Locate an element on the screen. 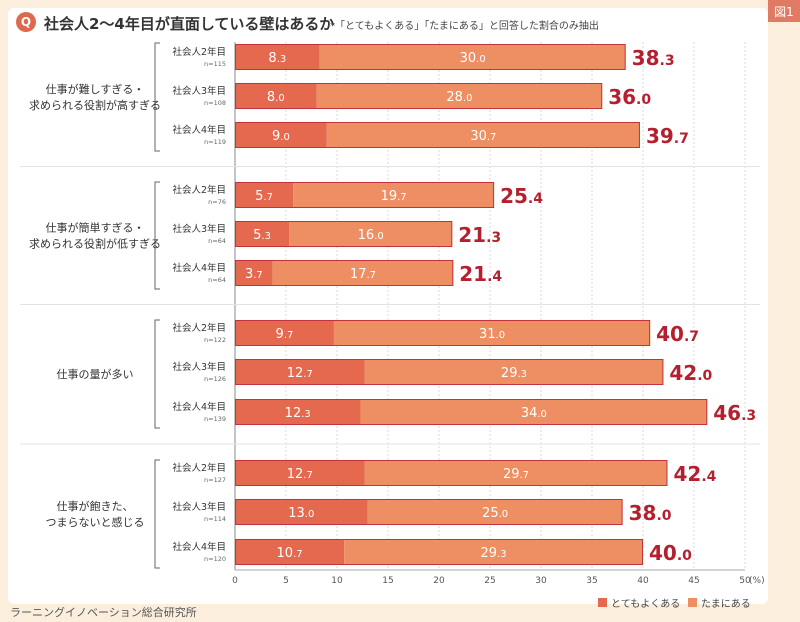  label-total: 40.7 is located at coordinates (677, 334).